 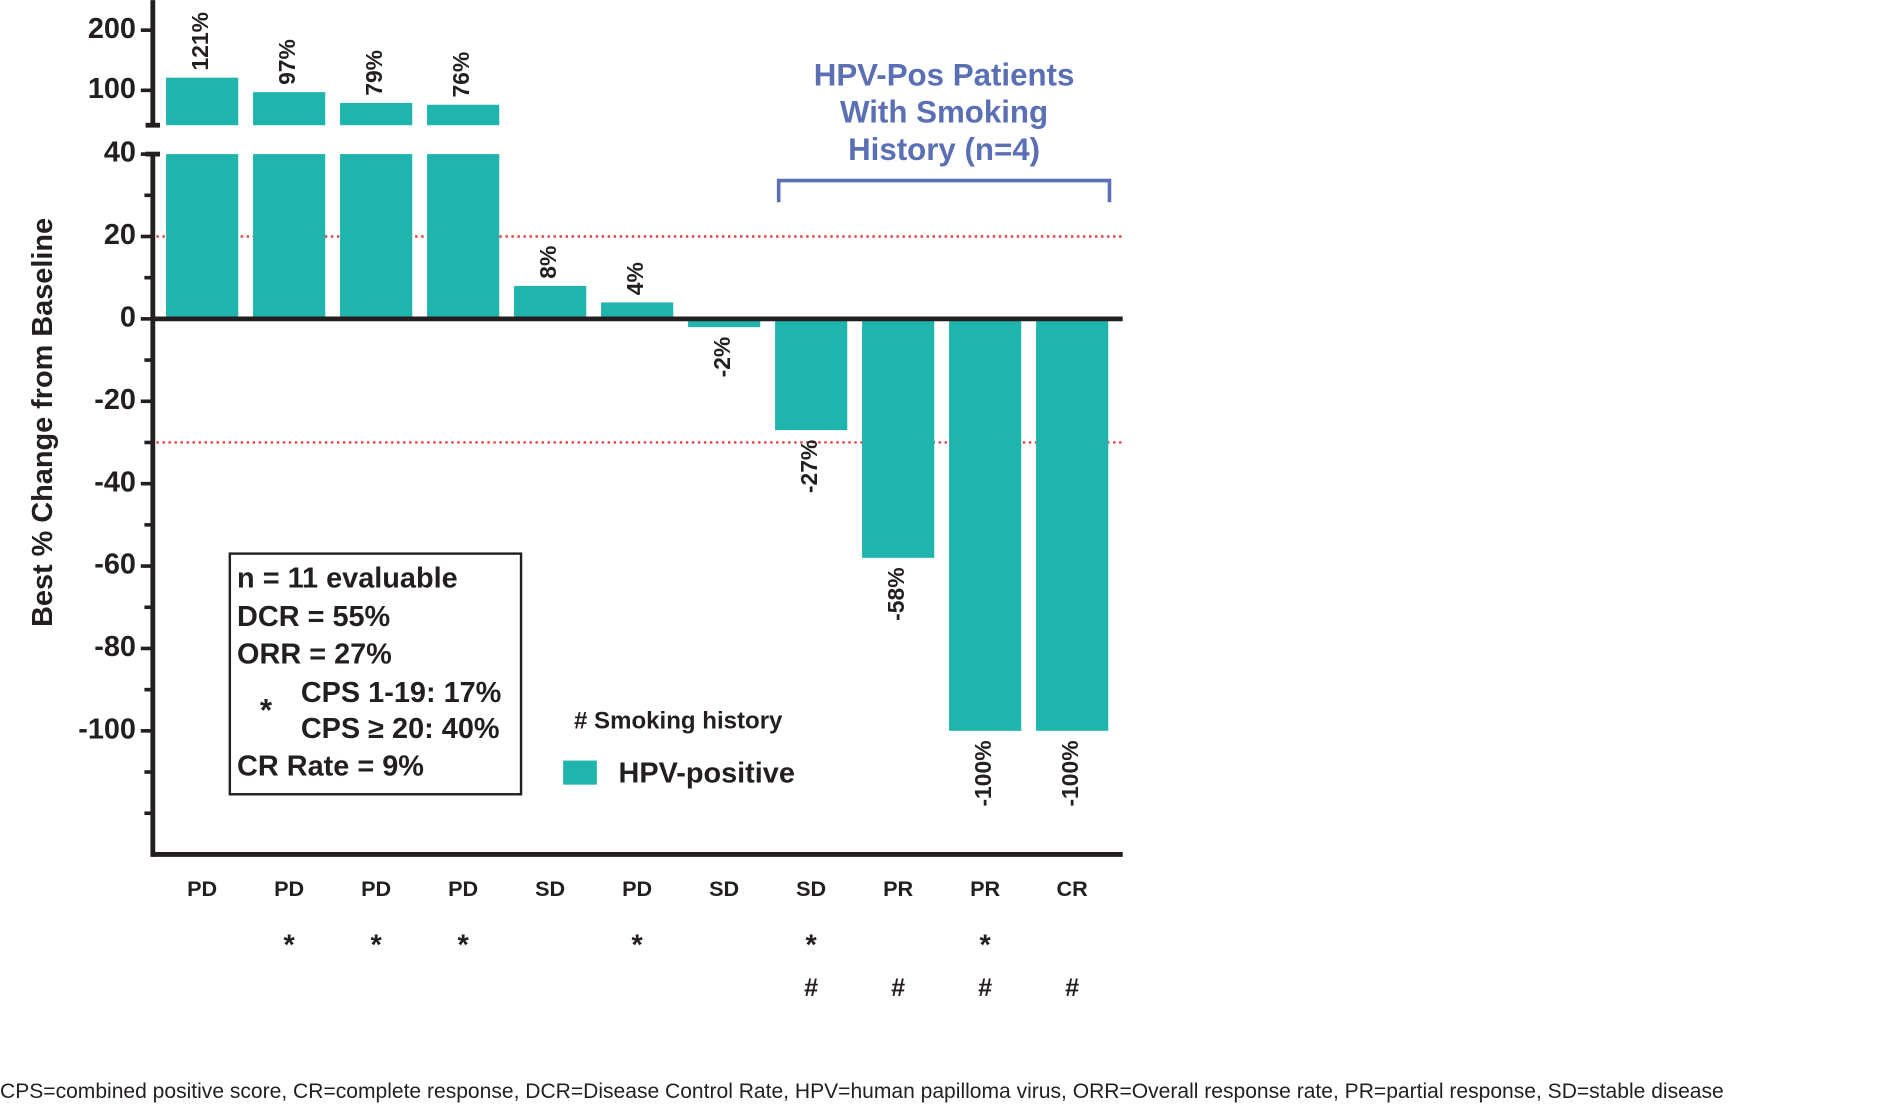 What do you see at coordinates (809, 466) in the screenshot?
I see `value-label: -27%` at bounding box center [809, 466].